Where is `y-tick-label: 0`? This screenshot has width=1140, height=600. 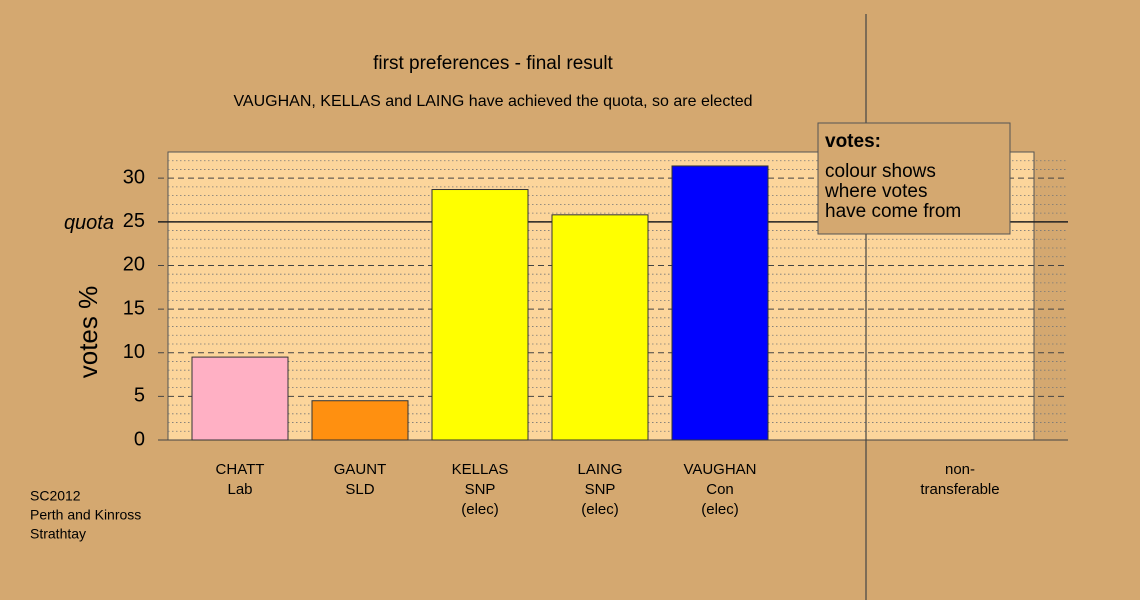
y-tick-label: 0 is located at coordinates (139, 439).